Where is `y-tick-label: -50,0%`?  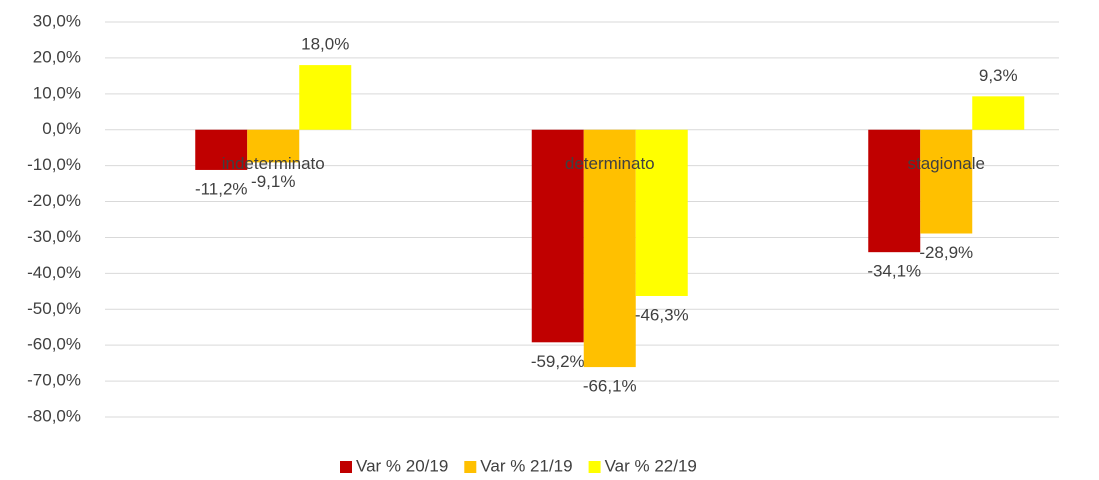
y-tick-label: -50,0% is located at coordinates (54, 308).